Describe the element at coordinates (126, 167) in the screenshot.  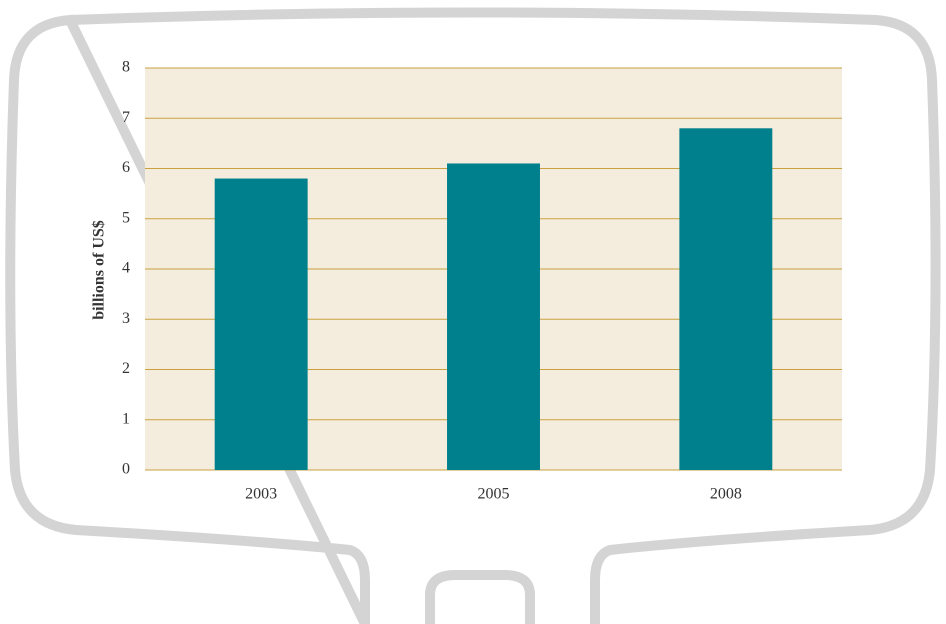
I see `y-tick-label: 6` at that location.